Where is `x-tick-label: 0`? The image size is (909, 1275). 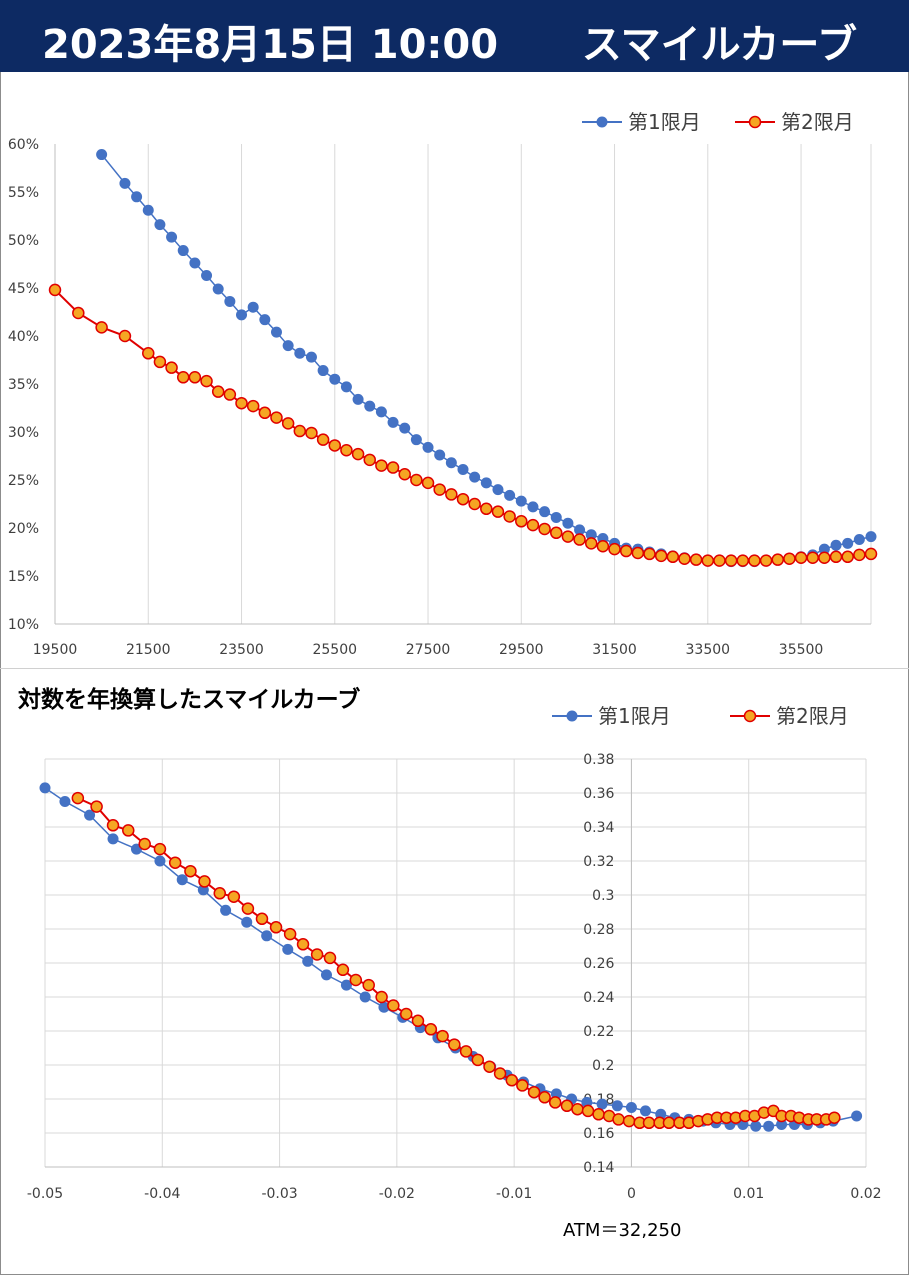
x-tick-label: 0 is located at coordinates (631, 1194).